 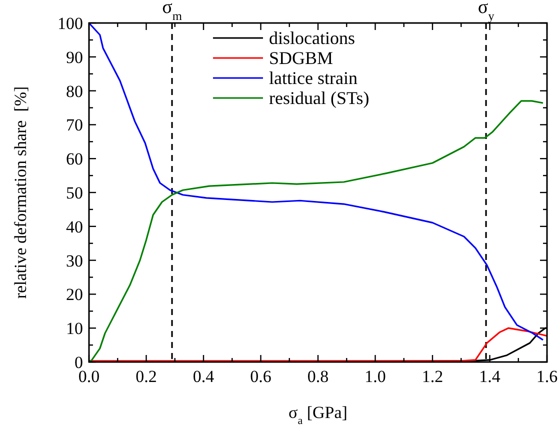 What do you see at coordinates (74, 57) in the screenshot?
I see `y-tick-label: 90` at bounding box center [74, 57].